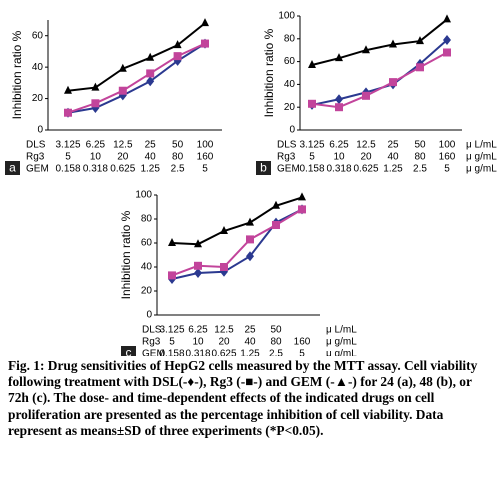 This screenshot has height=478, width=500. What do you see at coordinates (290, 107) in the screenshot?
I see `y-tick-label: 20` at bounding box center [290, 107].